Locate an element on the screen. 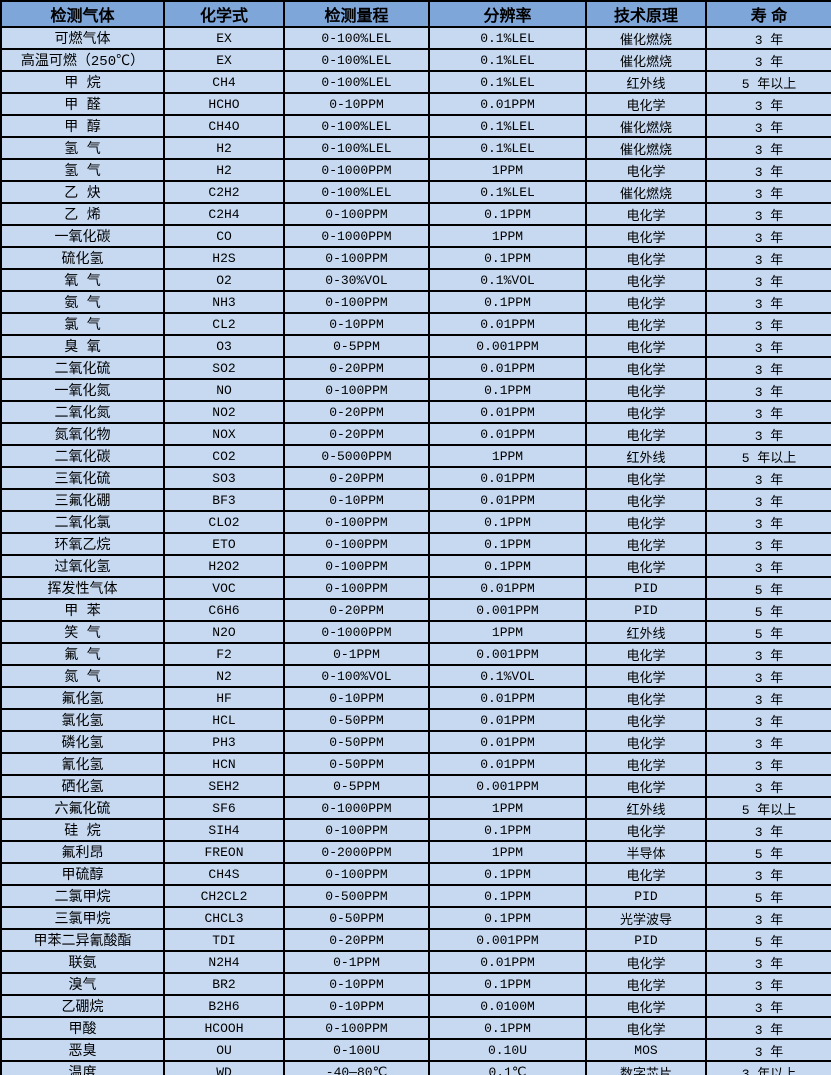  gas-cell: 氢 气 is located at coordinates (82, 148).